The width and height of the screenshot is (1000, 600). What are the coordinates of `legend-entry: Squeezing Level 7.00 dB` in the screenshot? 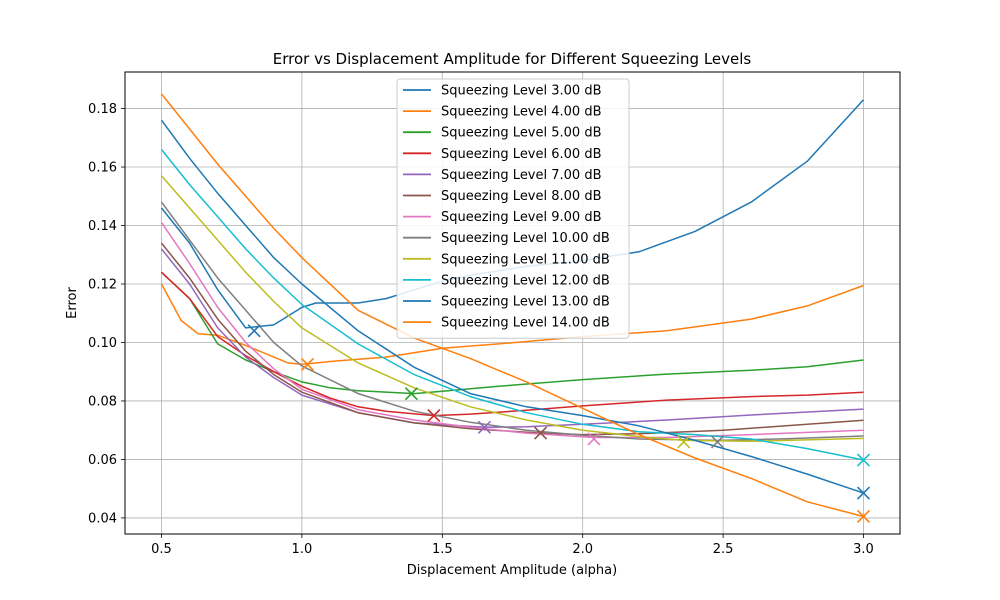 It's located at (502, 175).